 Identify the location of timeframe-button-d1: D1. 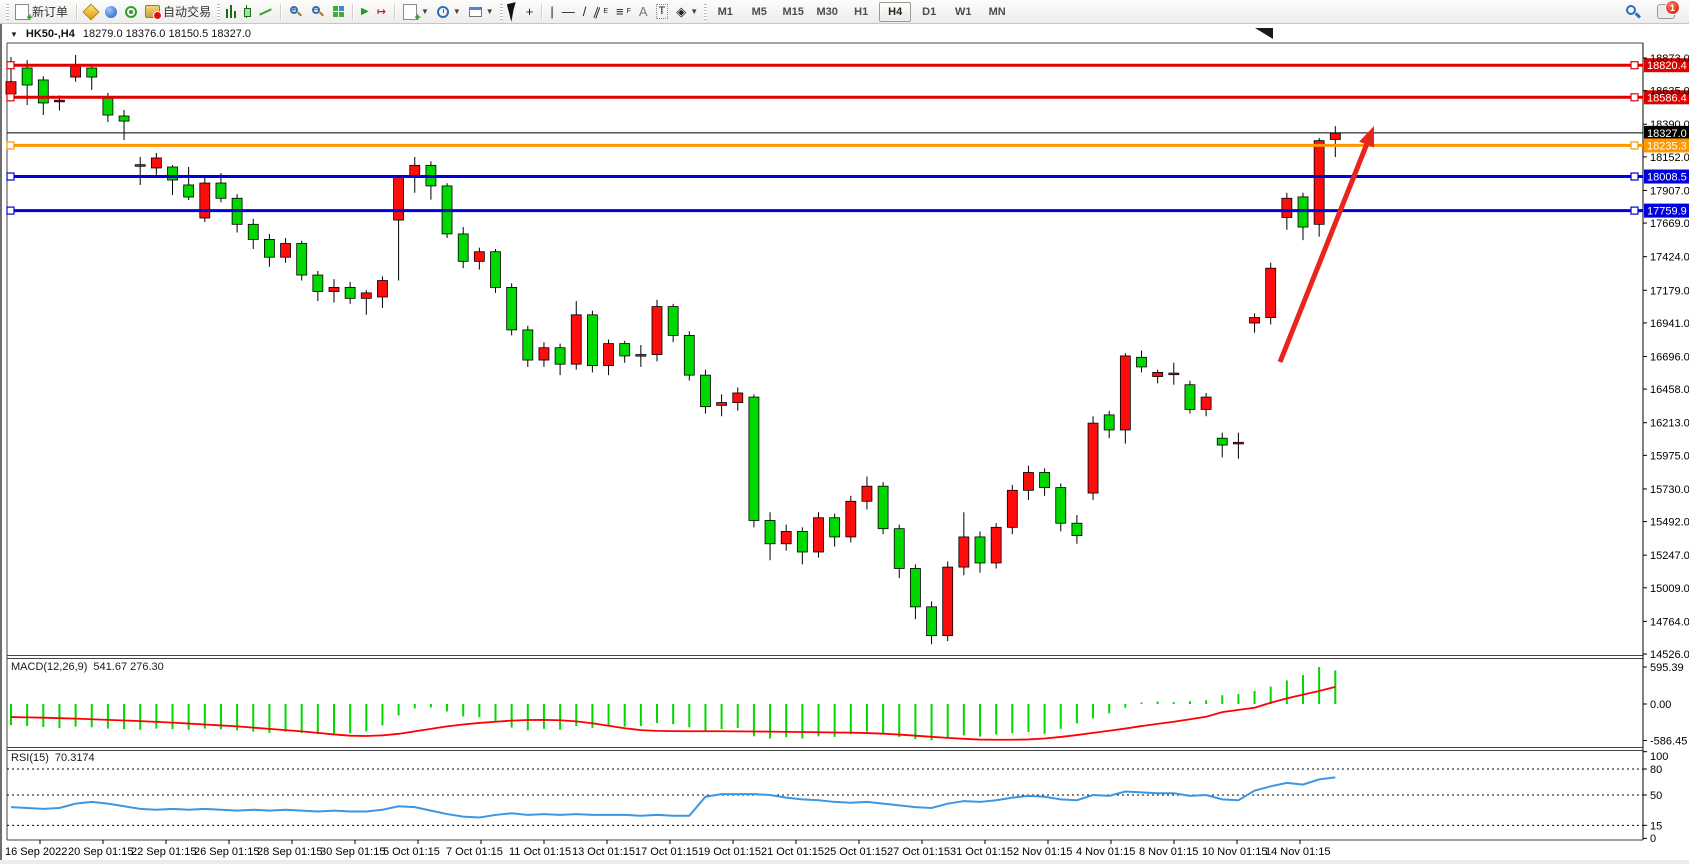
(929, 11).